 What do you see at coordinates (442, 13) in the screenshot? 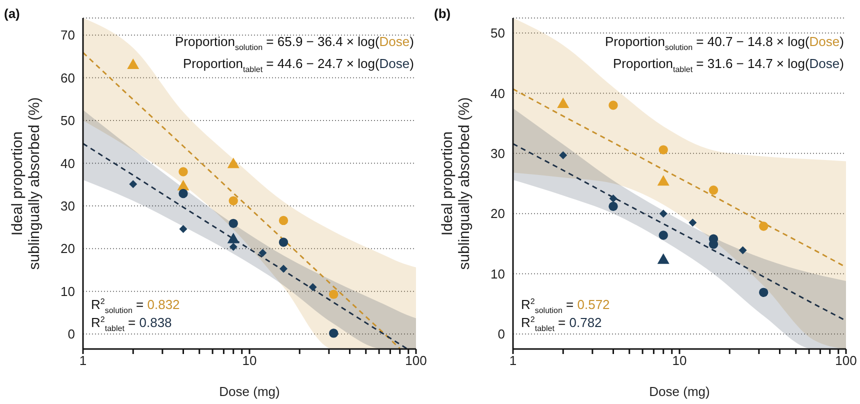
I see `chart-title: (b)` at bounding box center [442, 13].